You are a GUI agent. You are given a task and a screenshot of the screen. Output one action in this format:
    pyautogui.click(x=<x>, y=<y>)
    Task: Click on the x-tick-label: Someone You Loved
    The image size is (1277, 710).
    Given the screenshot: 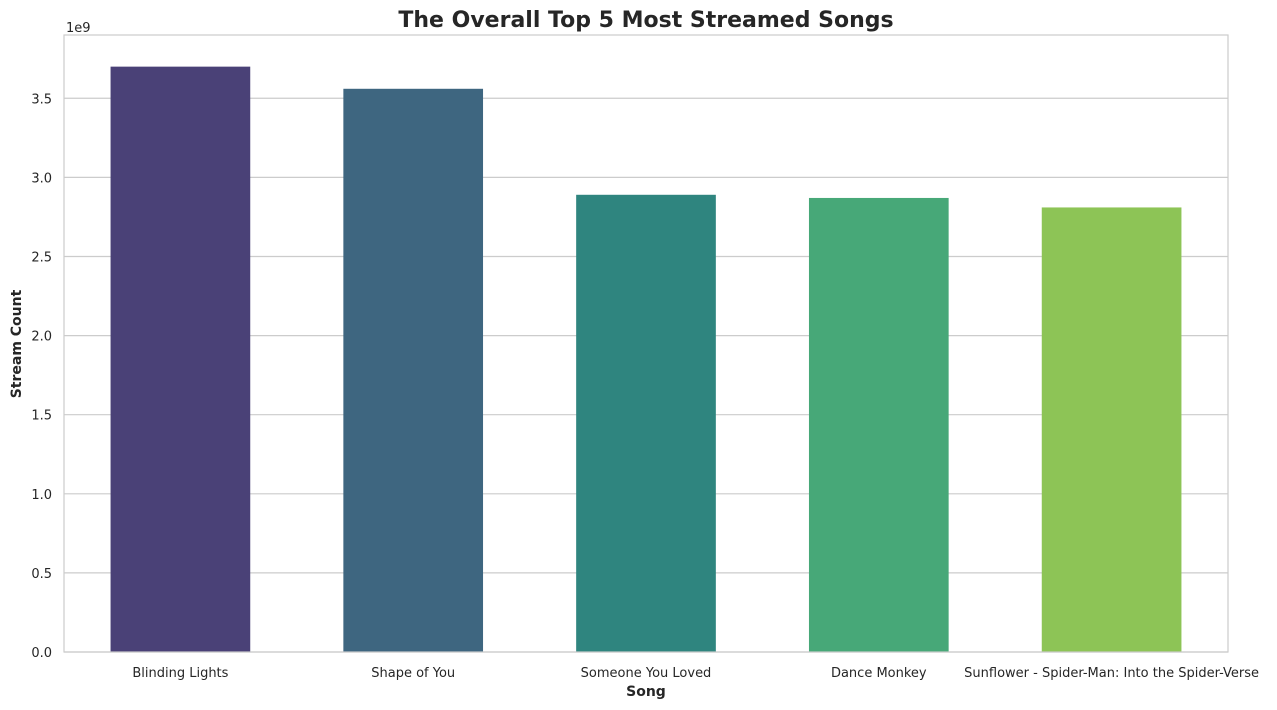 What is the action you would take?
    pyautogui.click(x=646, y=673)
    